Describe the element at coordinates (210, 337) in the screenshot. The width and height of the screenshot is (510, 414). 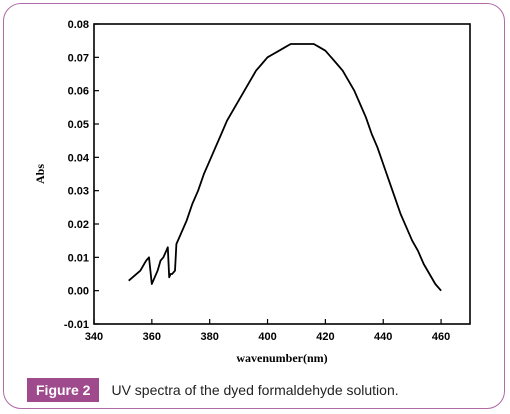
I see `x-tick-label: 380` at that location.